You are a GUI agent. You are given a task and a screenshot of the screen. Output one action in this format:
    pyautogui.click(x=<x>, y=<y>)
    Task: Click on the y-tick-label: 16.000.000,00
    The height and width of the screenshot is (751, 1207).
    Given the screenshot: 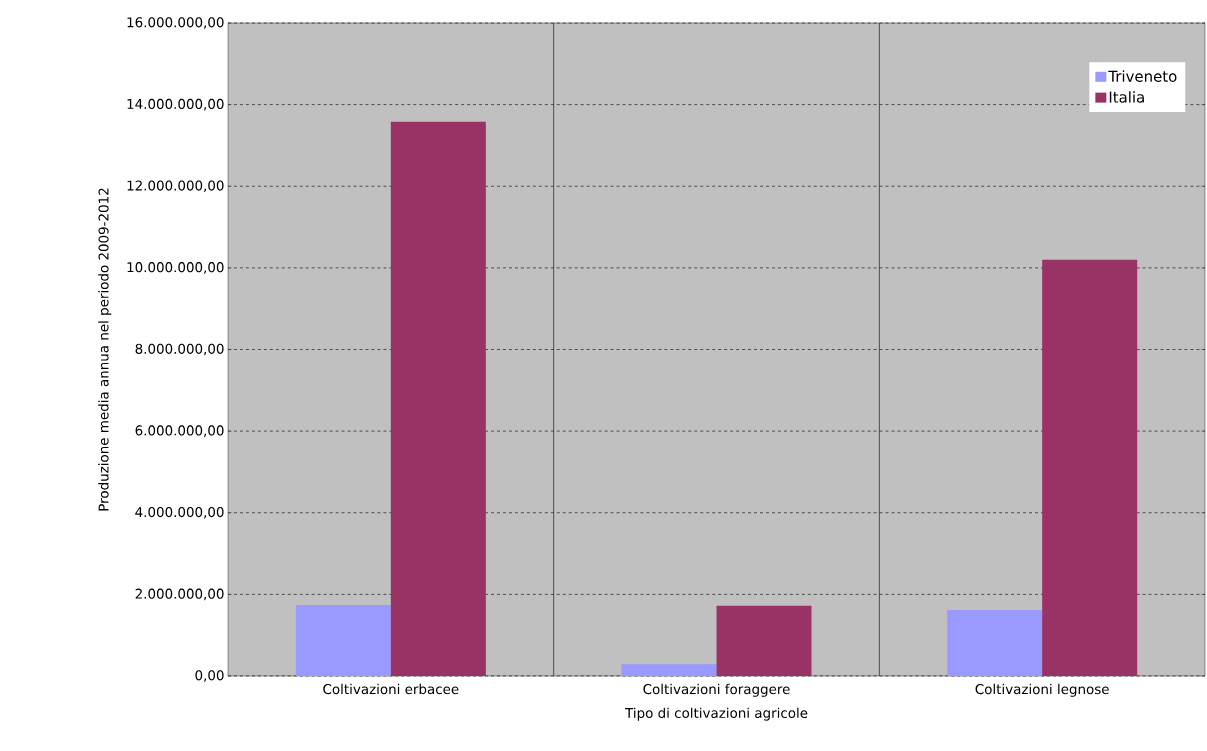 What is the action you would take?
    pyautogui.click(x=175, y=23)
    